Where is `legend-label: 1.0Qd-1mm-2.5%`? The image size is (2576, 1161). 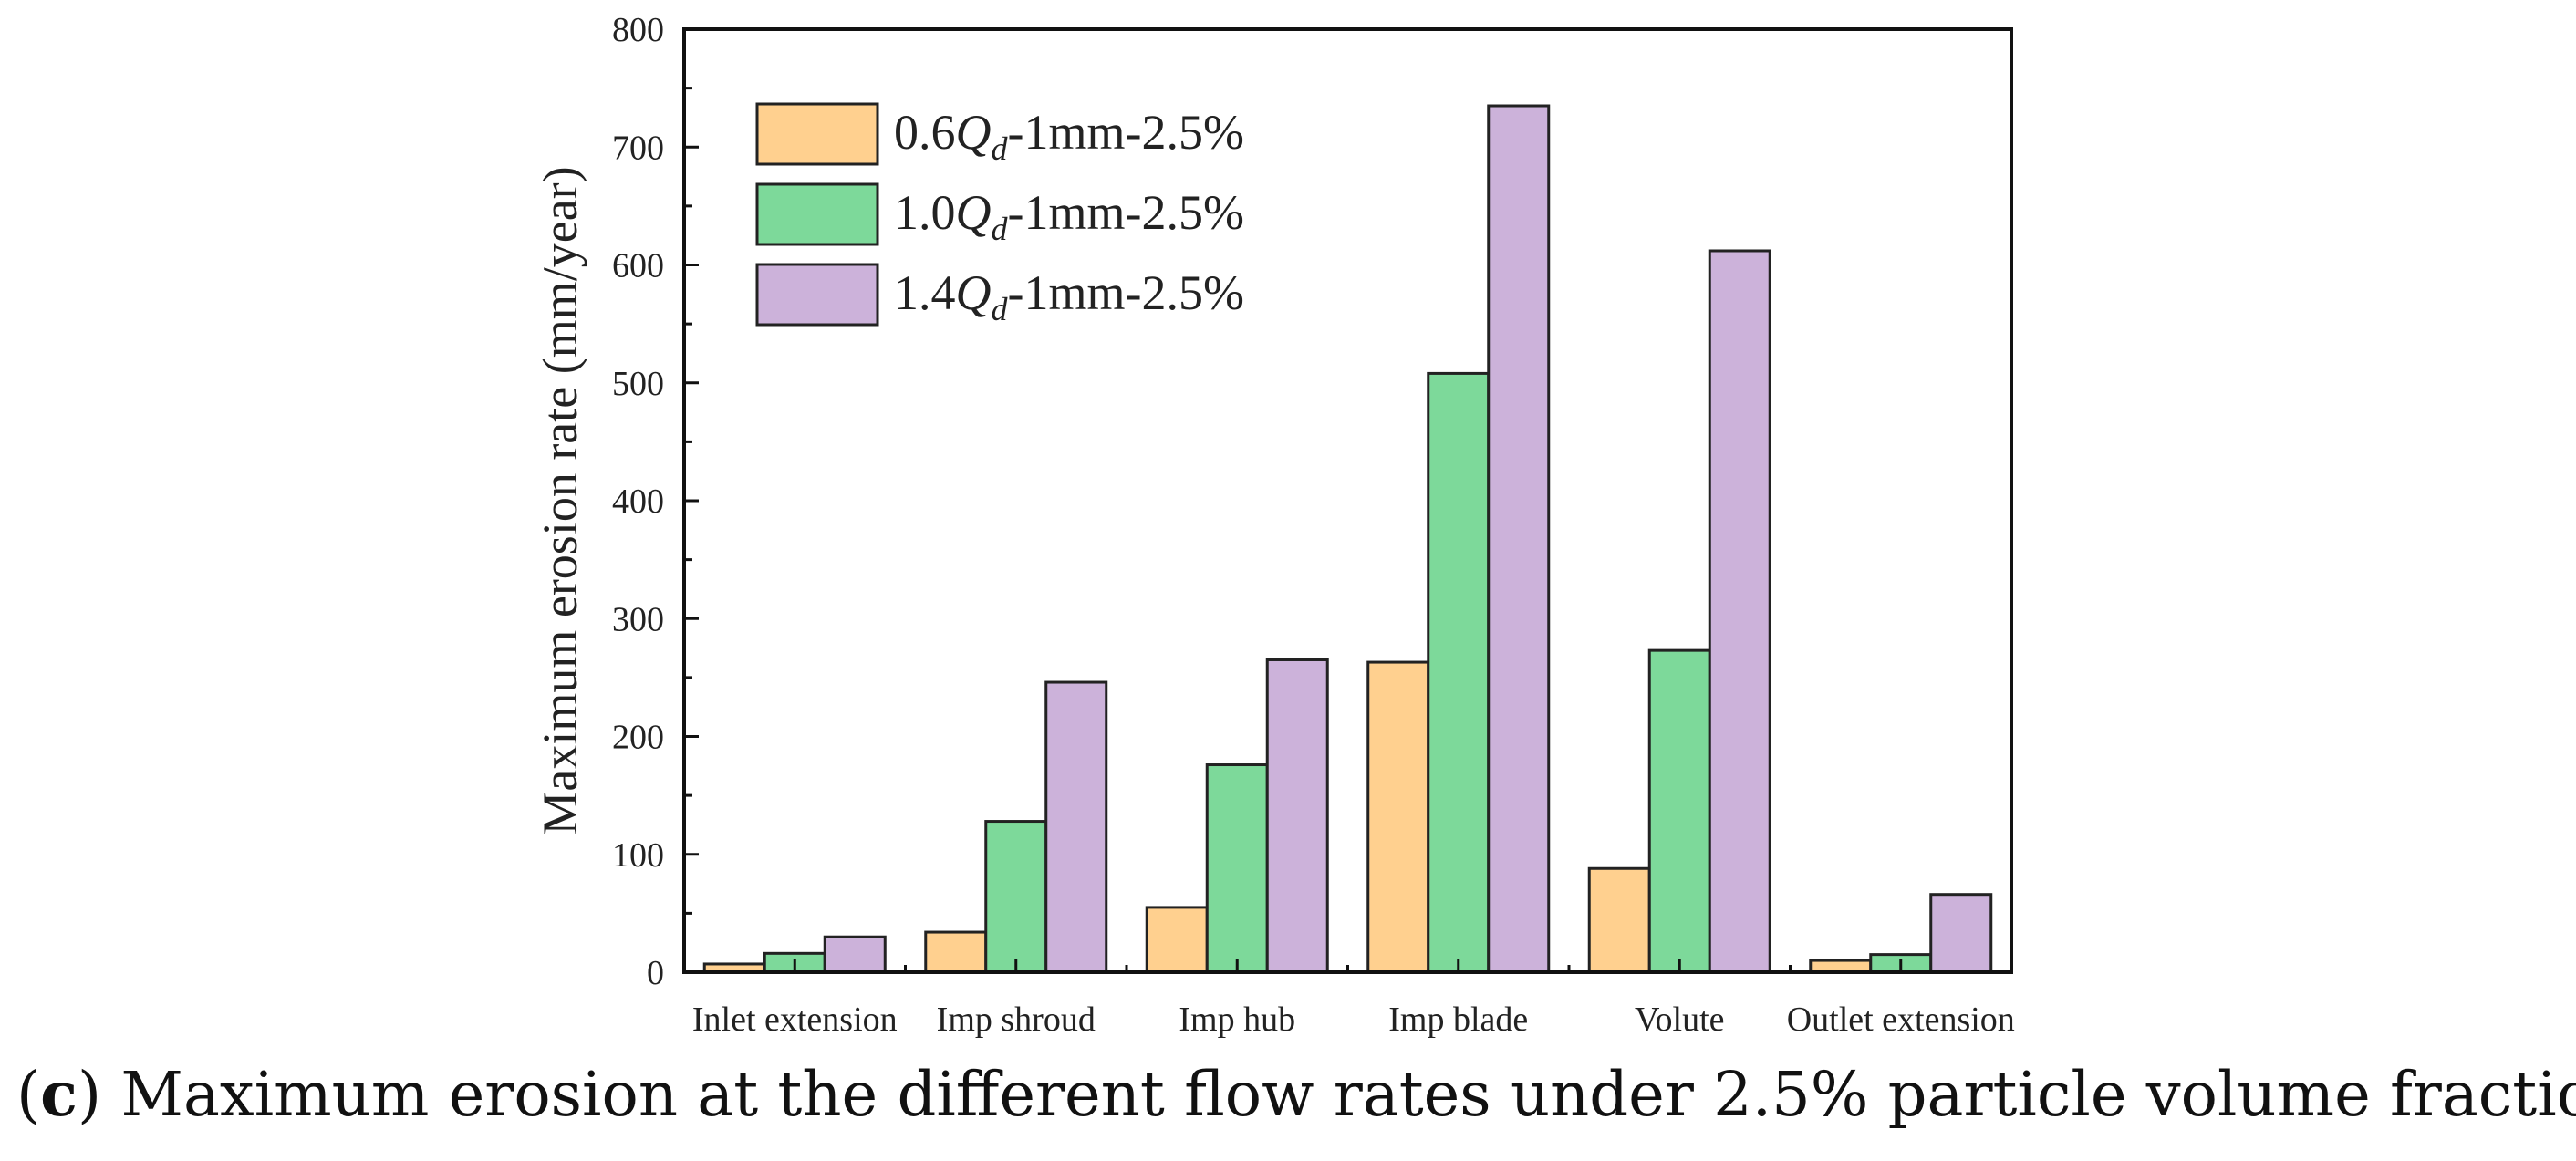 legend-label: 1.0Qd-1mm-2.5% is located at coordinates (1069, 216).